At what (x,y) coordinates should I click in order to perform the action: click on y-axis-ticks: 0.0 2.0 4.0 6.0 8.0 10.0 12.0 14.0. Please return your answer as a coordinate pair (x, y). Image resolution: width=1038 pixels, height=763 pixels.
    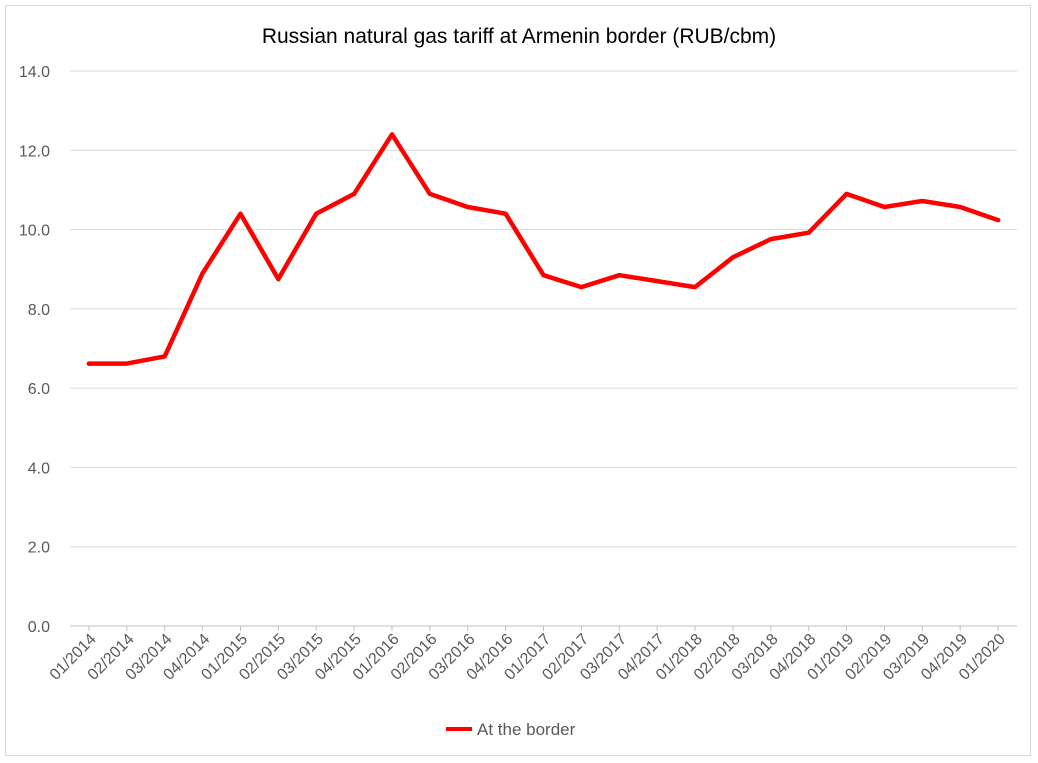
    Looking at the image, I should click on (34, 350).